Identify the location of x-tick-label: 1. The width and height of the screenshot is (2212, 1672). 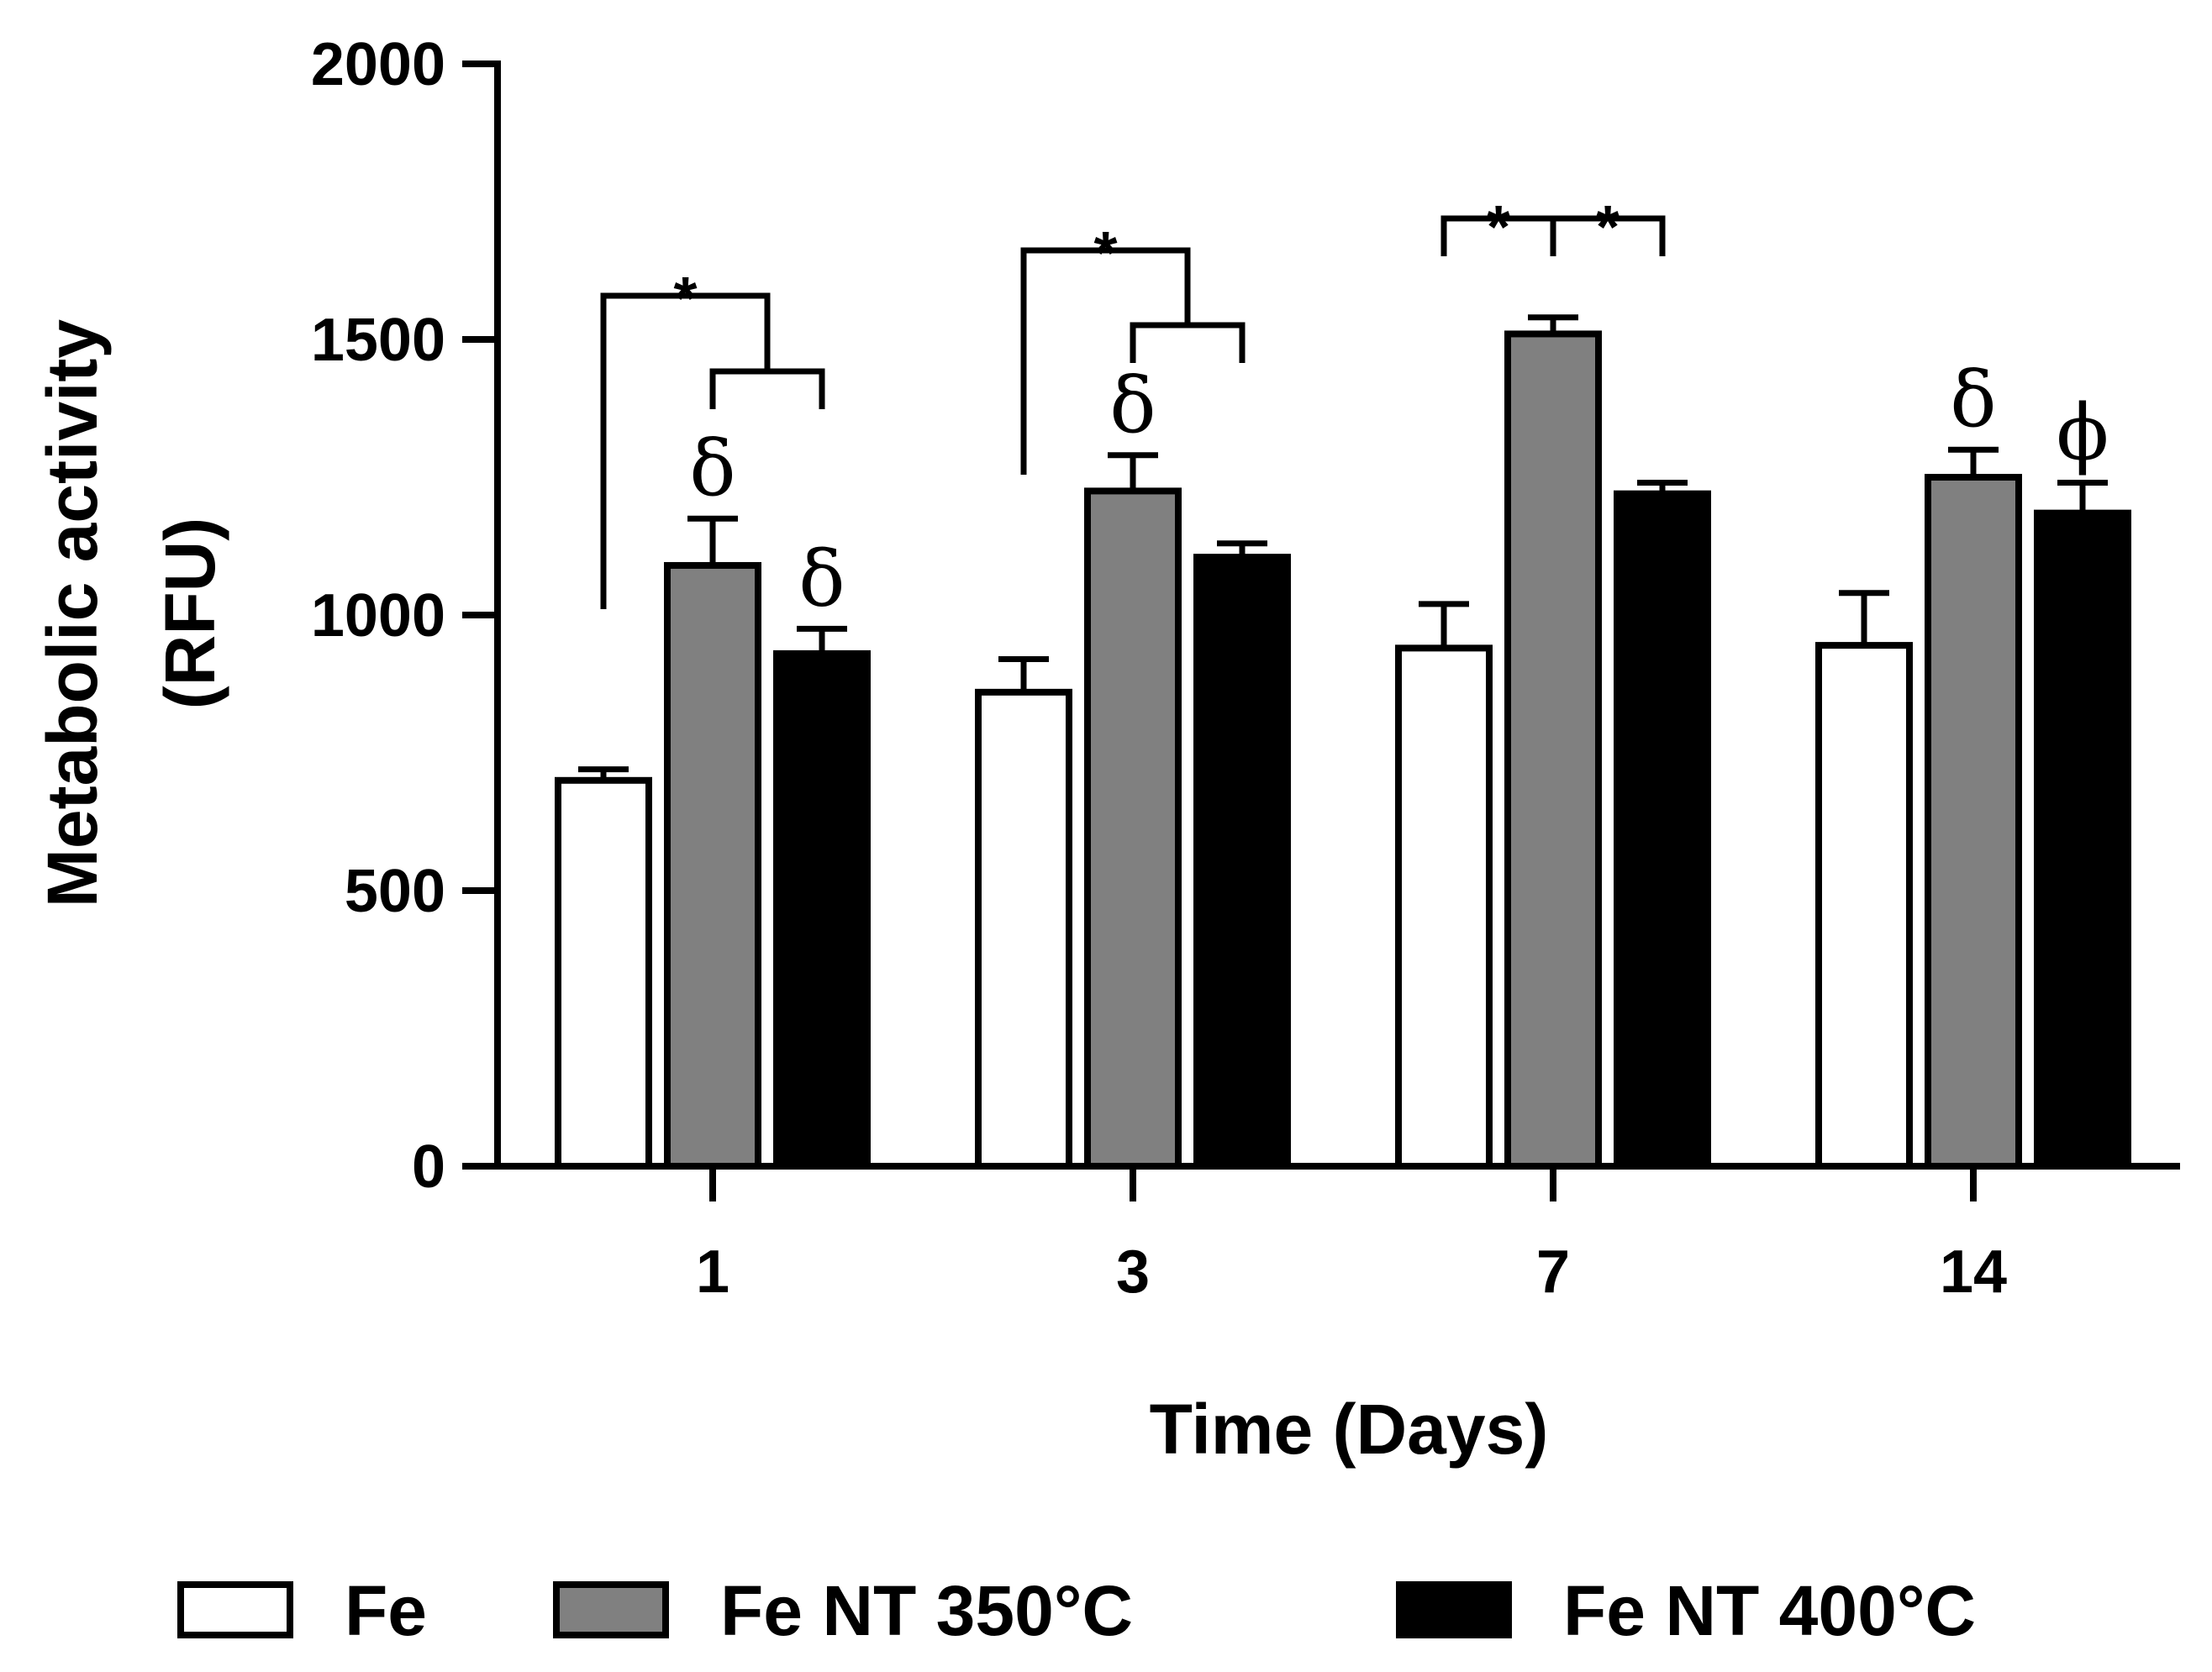
(712, 1272).